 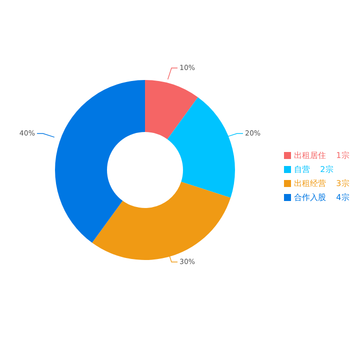 What do you see at coordinates (314, 169) in the screenshot?
I see `legend-label: 自营 2宗` at bounding box center [314, 169].